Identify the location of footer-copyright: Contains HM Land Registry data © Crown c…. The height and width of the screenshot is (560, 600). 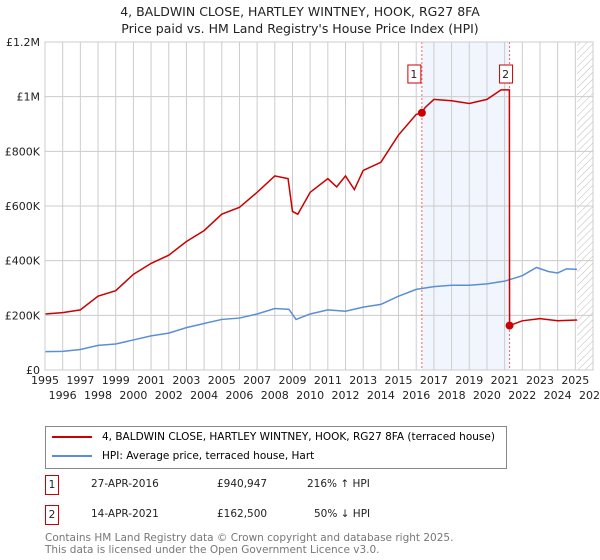
(249, 538).